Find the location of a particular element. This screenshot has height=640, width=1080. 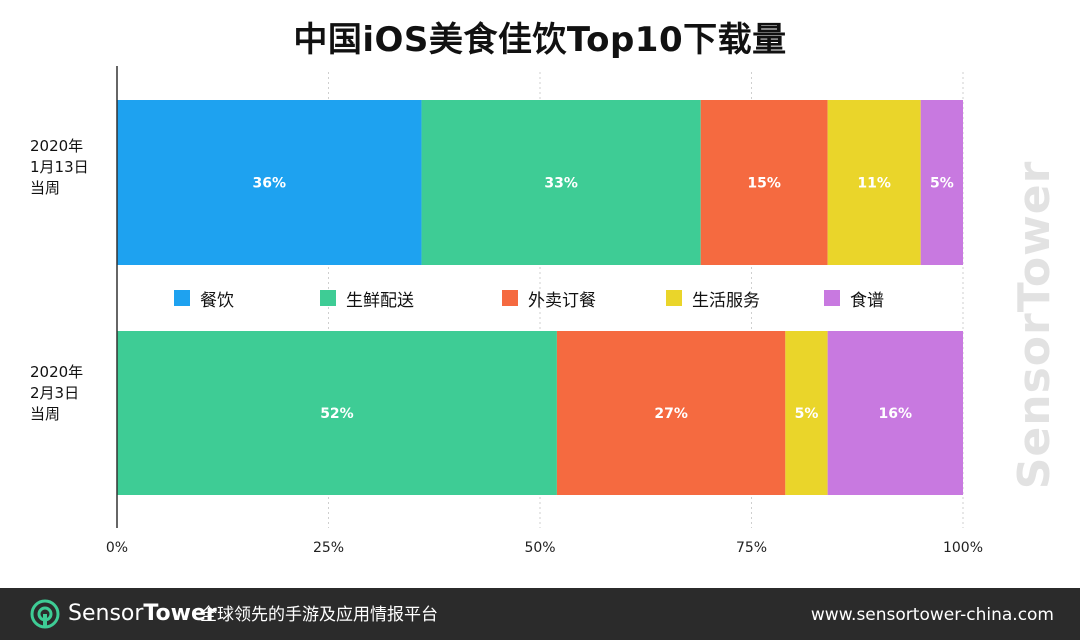

footer-brand-tower: Tower is located at coordinates (180, 613).